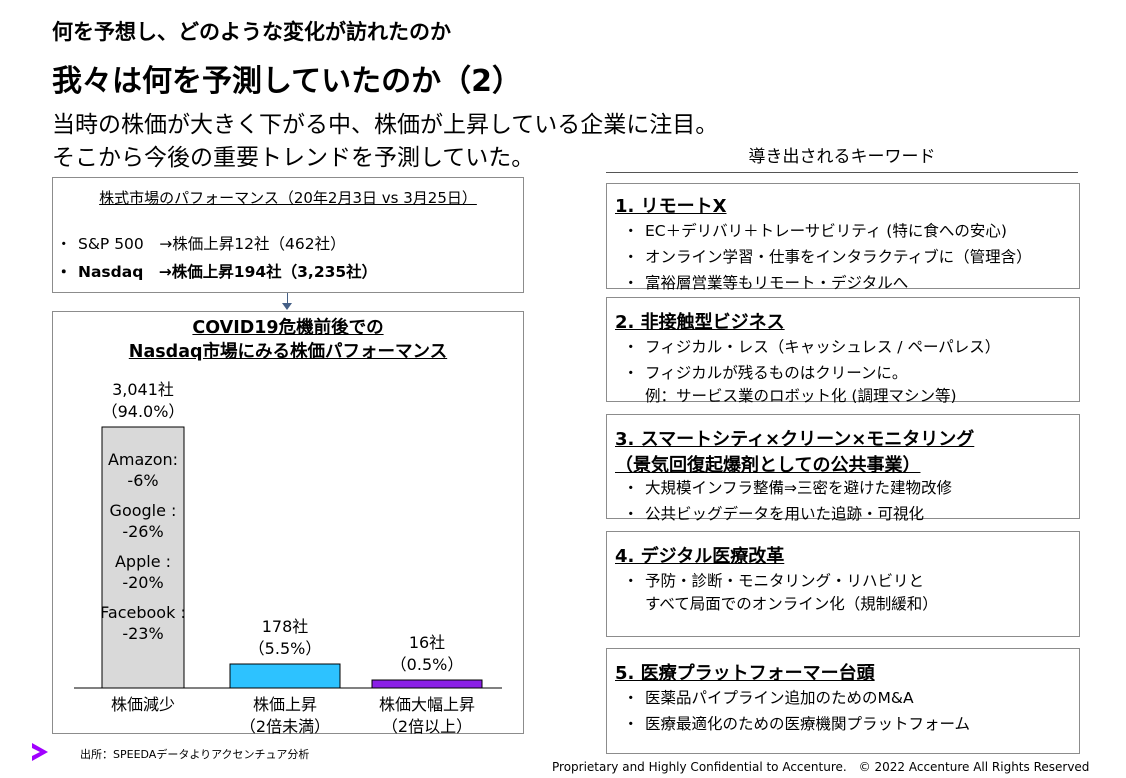 This screenshot has height=778, width=1126. I want to click on keyword-title: 1. リモートX, so click(671, 206).